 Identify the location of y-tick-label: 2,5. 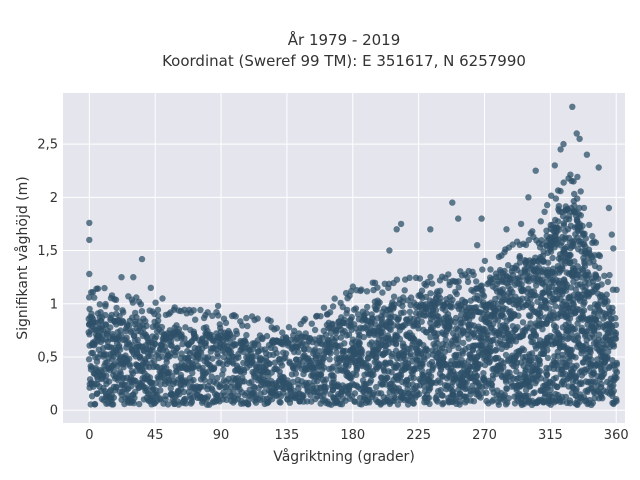
(47, 145).